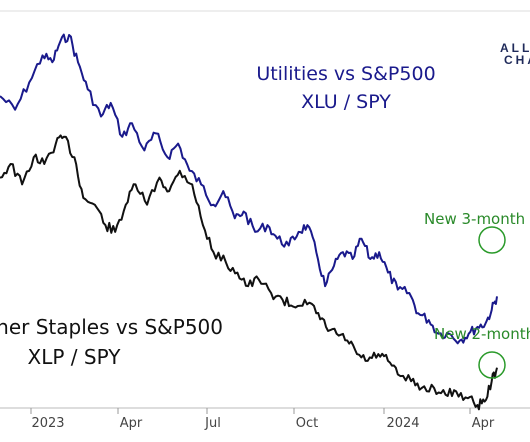 Image resolution: width=530 pixels, height=442 pixels. I want to click on xlu-highlight-circle, so click(492, 240).